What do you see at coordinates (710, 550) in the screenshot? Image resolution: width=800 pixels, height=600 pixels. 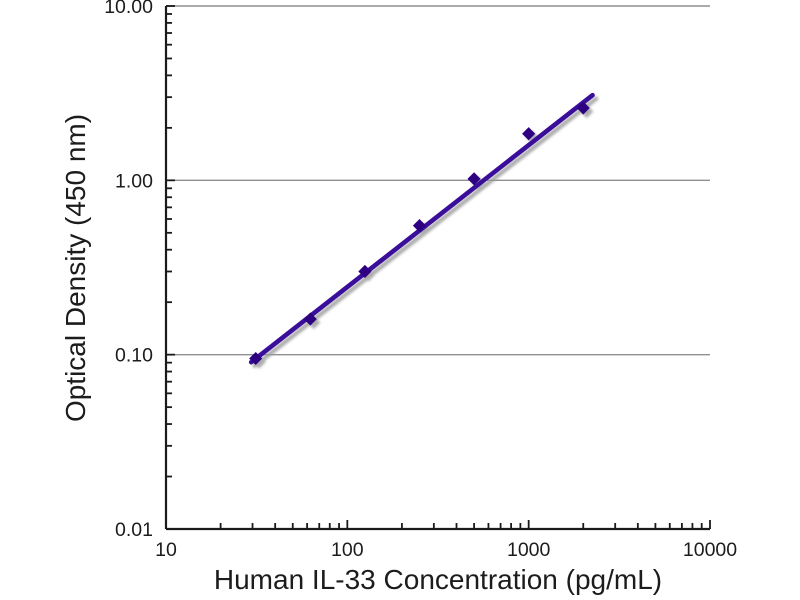 I see `x-tick-label: 10000` at bounding box center [710, 550].